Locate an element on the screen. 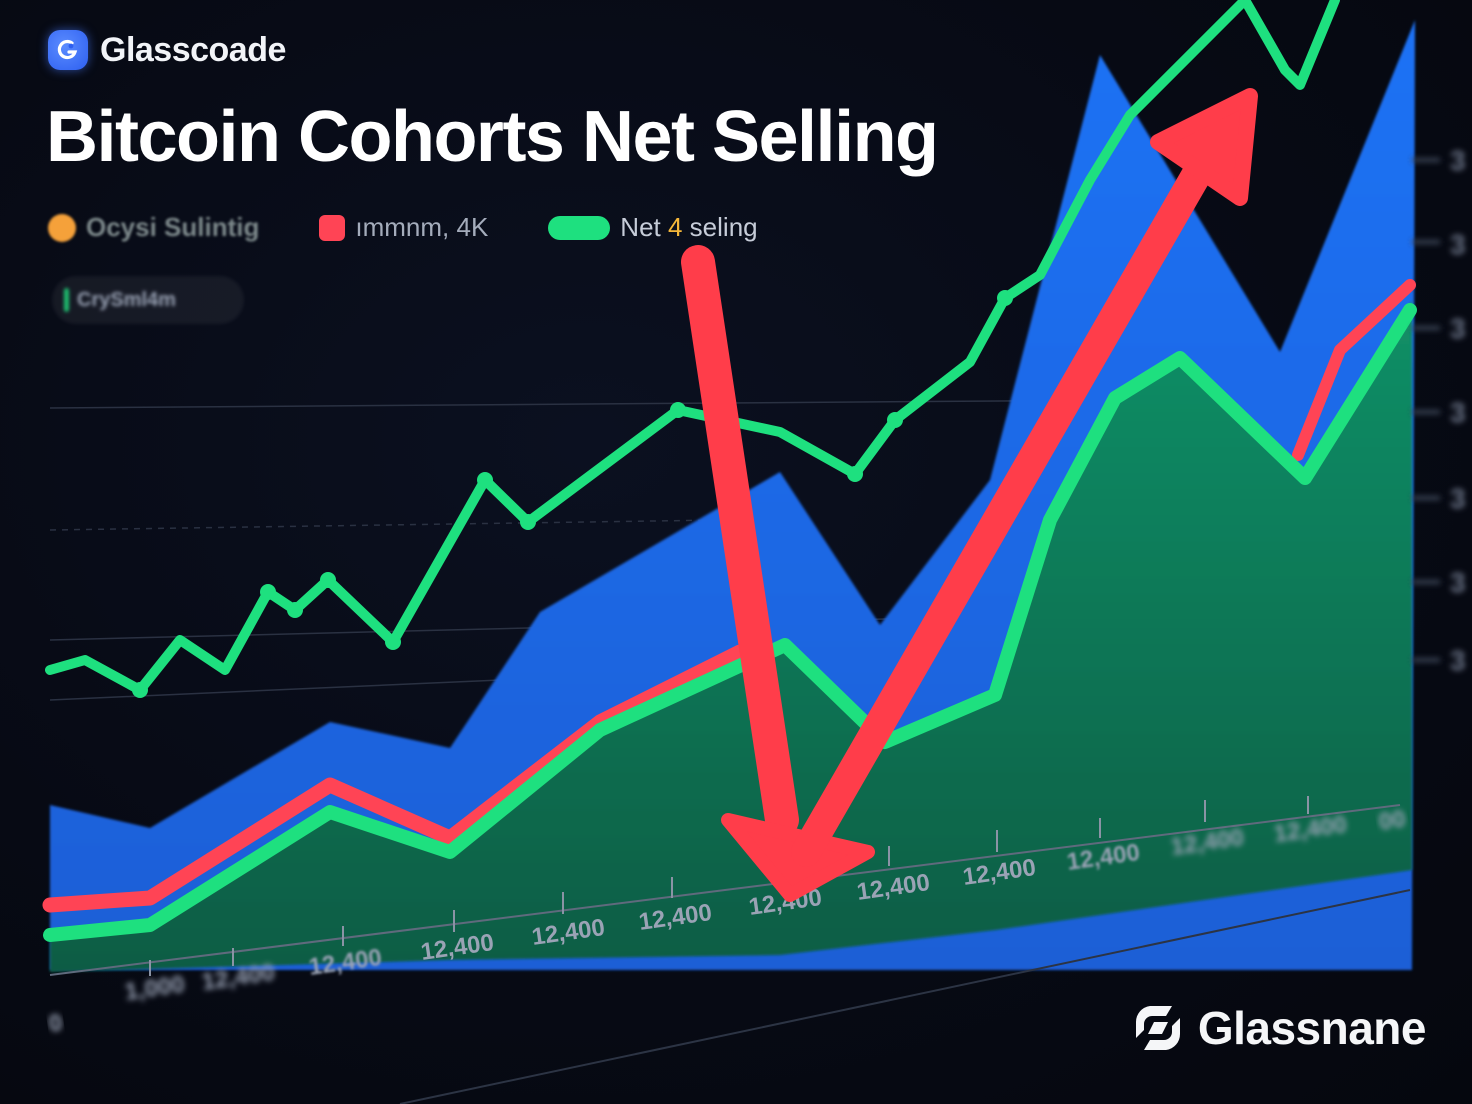 The height and width of the screenshot is (1104, 1472). glassnode-logo-icon is located at coordinates (68, 50).